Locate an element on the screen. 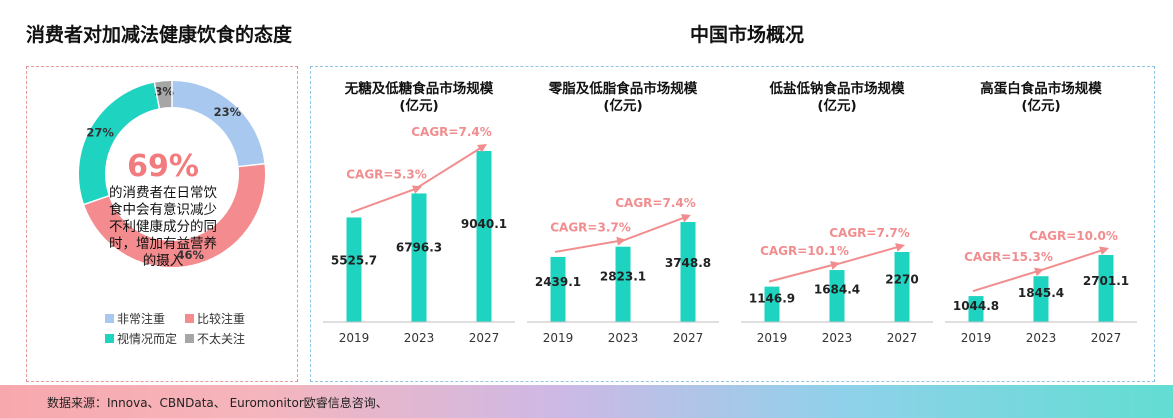 The width and height of the screenshot is (1173, 418). donut-center-text: 的消费者在日常饮 食中会有意识减少 不利健康成分的同 时，增加有益营养 的摄入 is located at coordinates (163, 227).